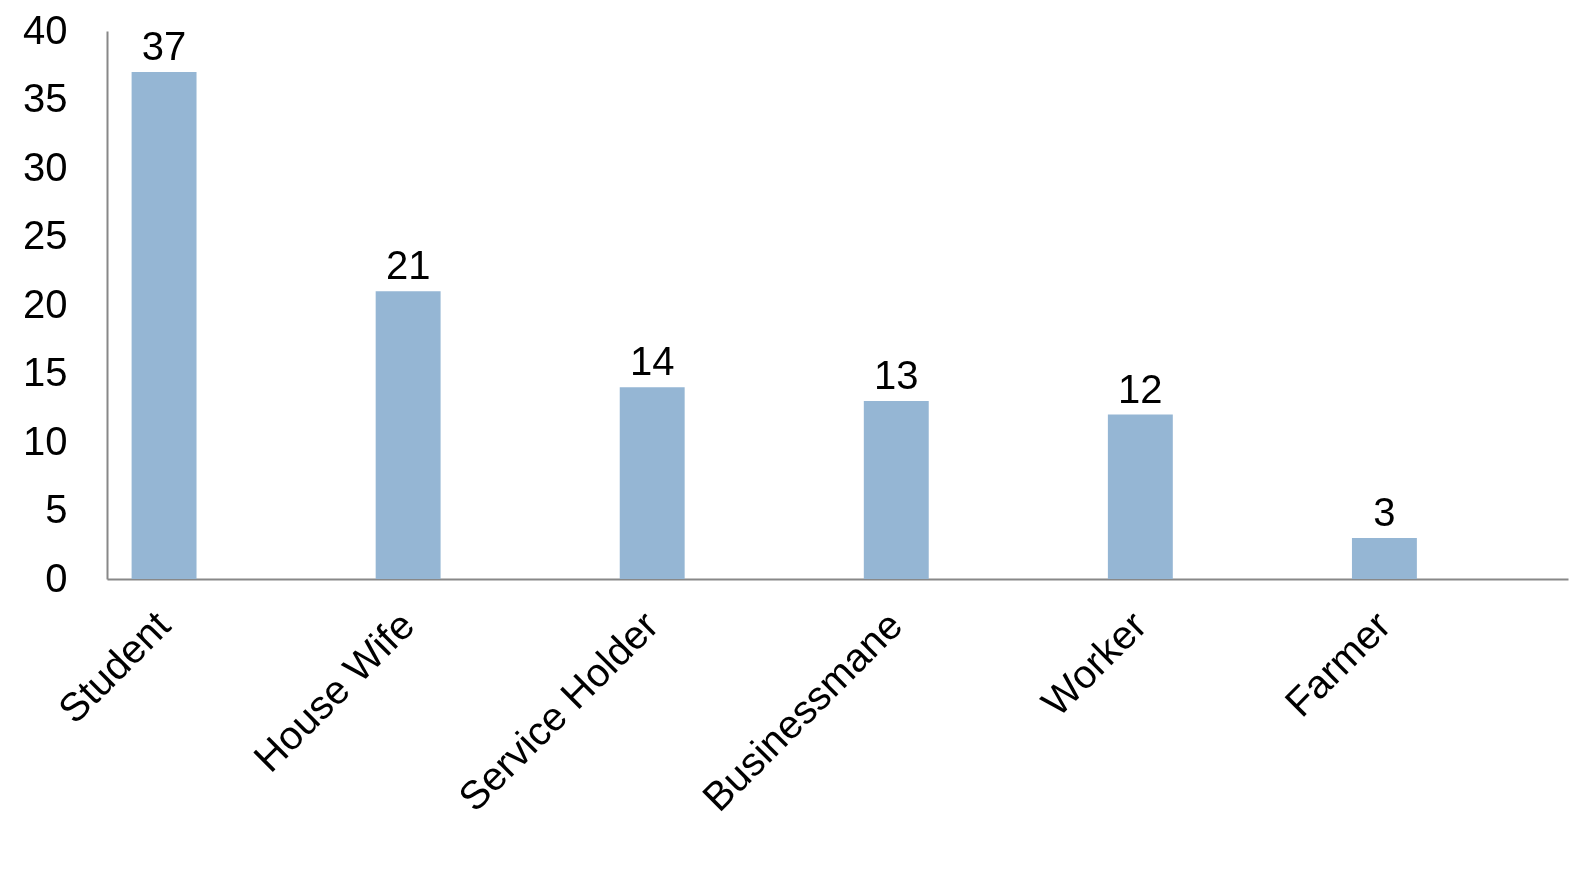  What do you see at coordinates (896, 374) in the screenshot?
I see `data-label: 13` at bounding box center [896, 374].